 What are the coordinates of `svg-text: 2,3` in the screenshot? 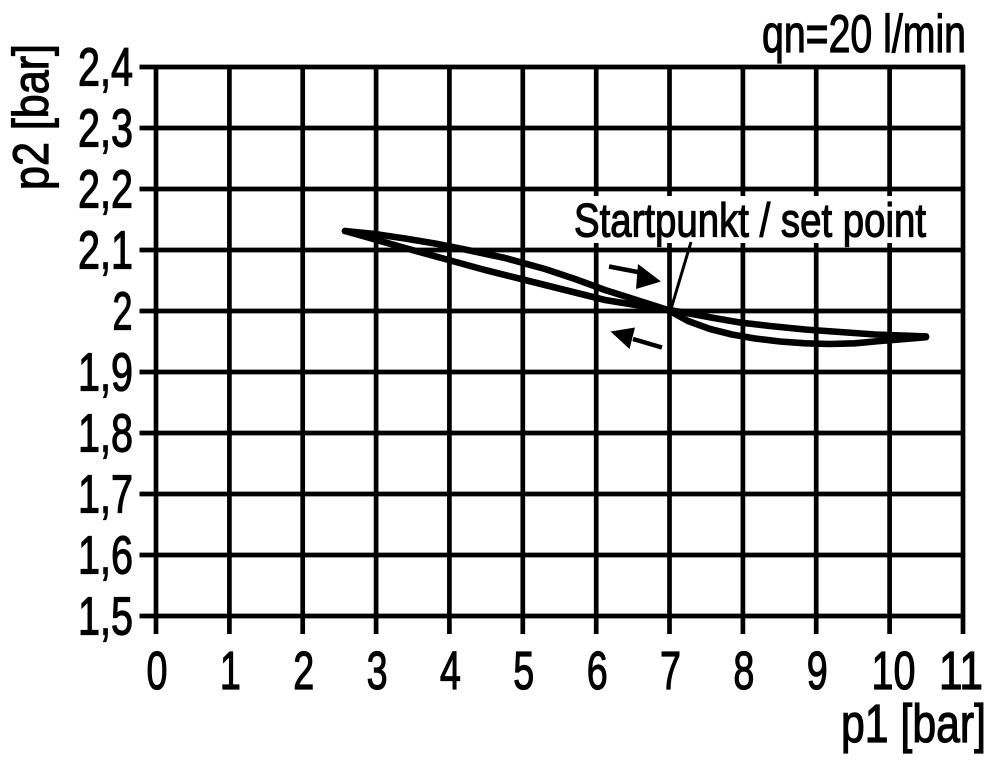 It's located at (105, 129).